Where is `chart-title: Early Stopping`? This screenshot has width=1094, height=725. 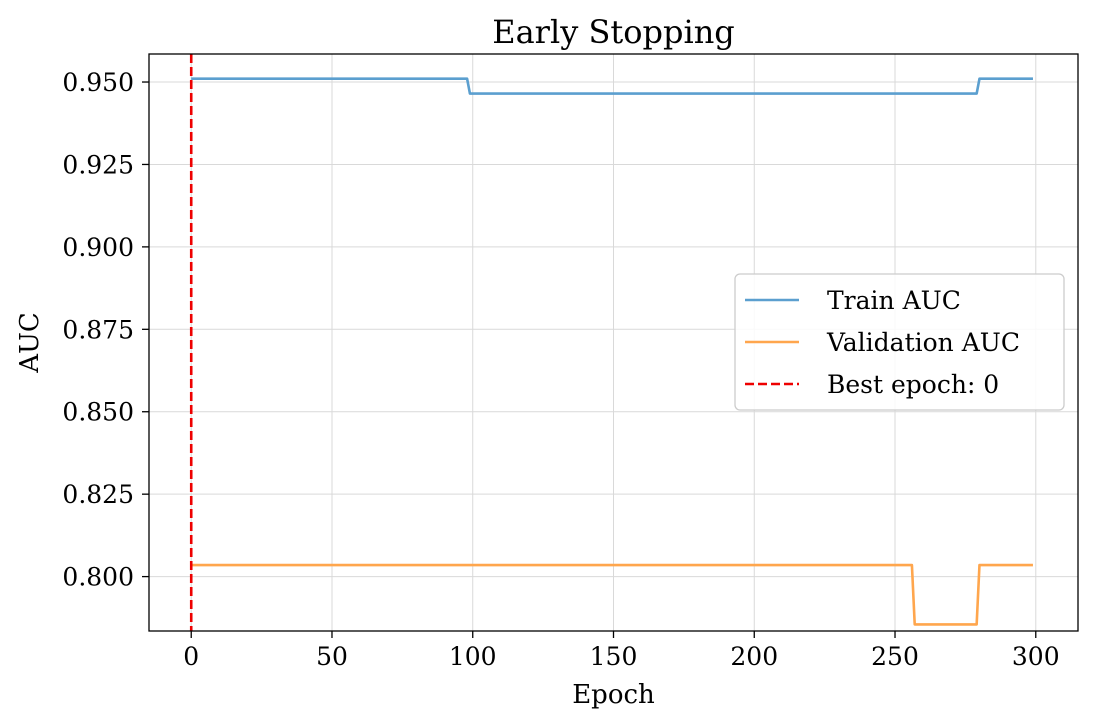 chart-title: Early Stopping is located at coordinates (613, 32).